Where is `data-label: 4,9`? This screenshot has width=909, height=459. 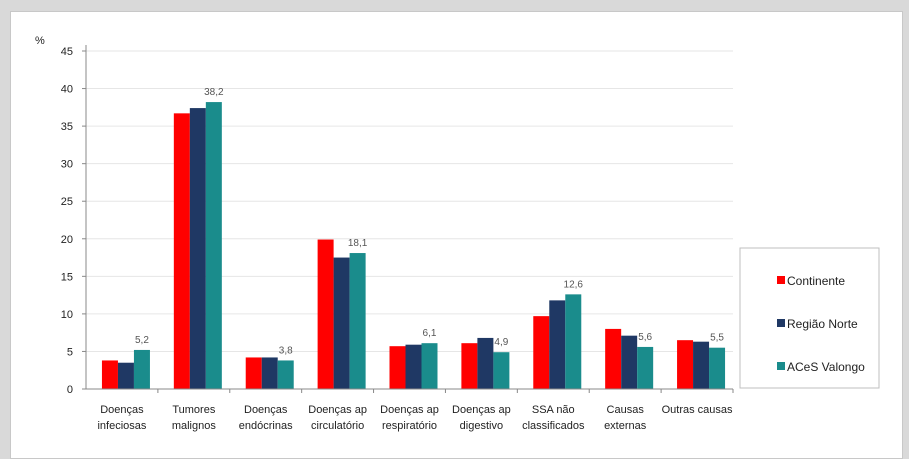
data-label: 4,9 is located at coordinates (501, 342).